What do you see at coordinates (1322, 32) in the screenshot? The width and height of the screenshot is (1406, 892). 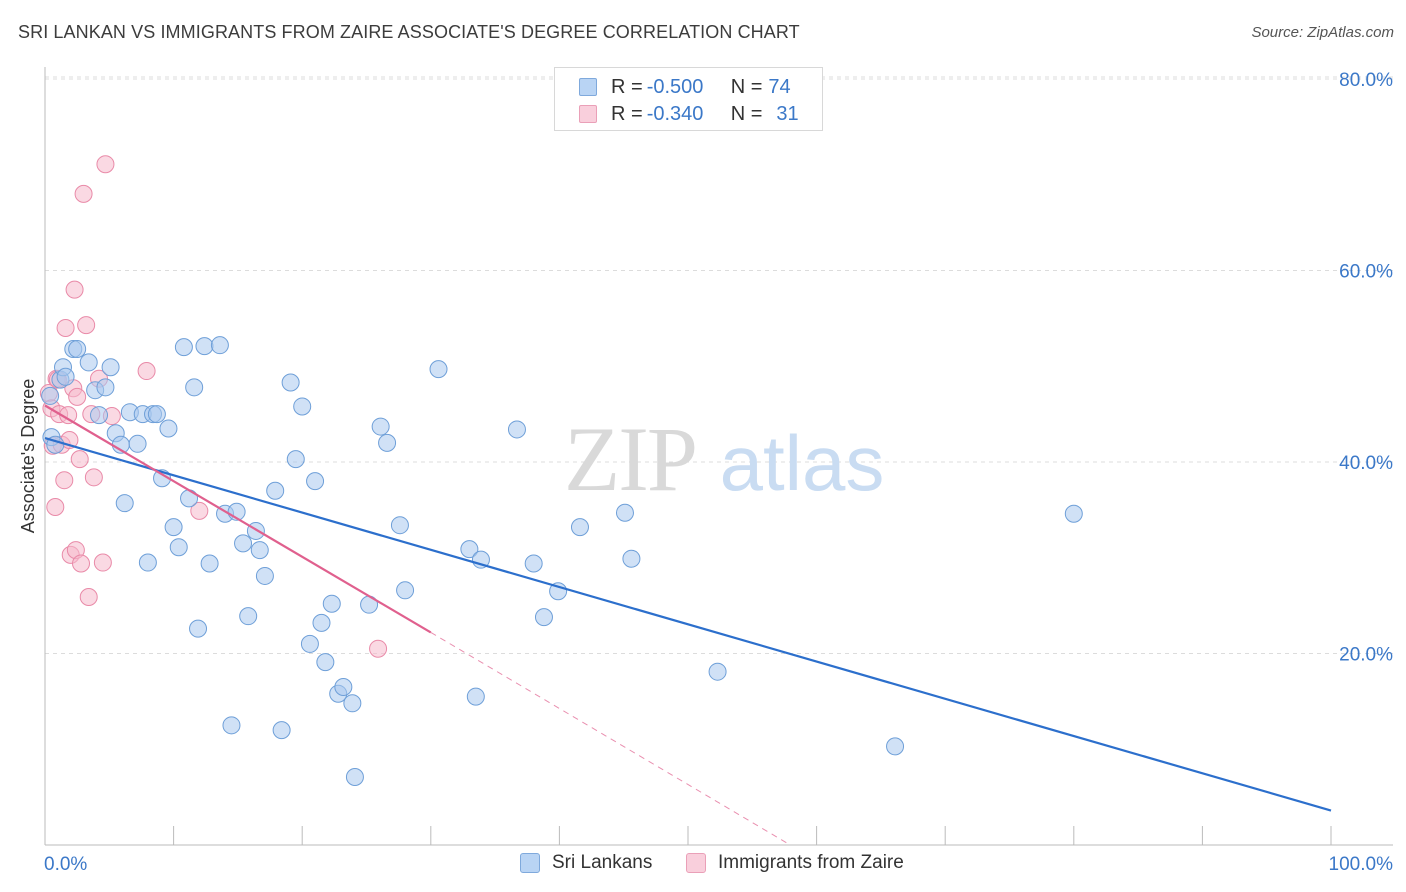 I see `source-label: Source: ZipAtlas.com` at bounding box center [1322, 32].